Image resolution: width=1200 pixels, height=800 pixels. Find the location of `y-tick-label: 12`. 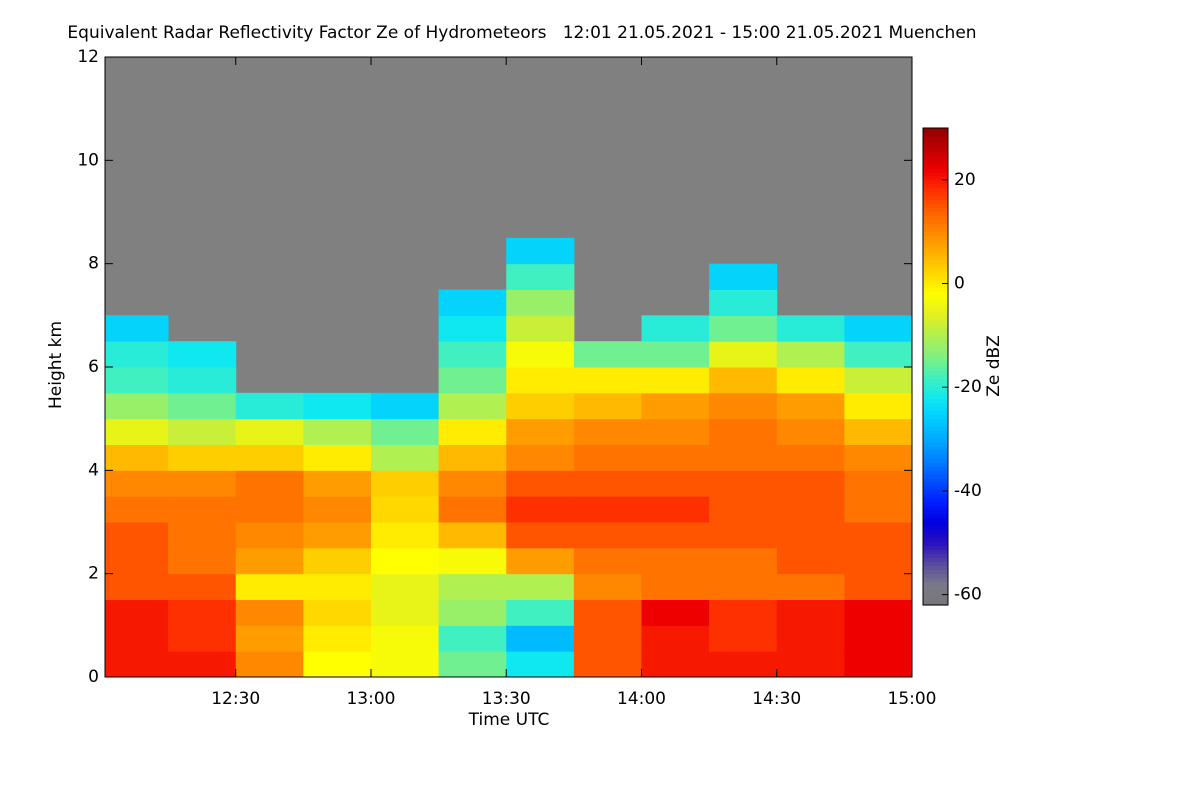

y-tick-label: 12 is located at coordinates (88, 57).